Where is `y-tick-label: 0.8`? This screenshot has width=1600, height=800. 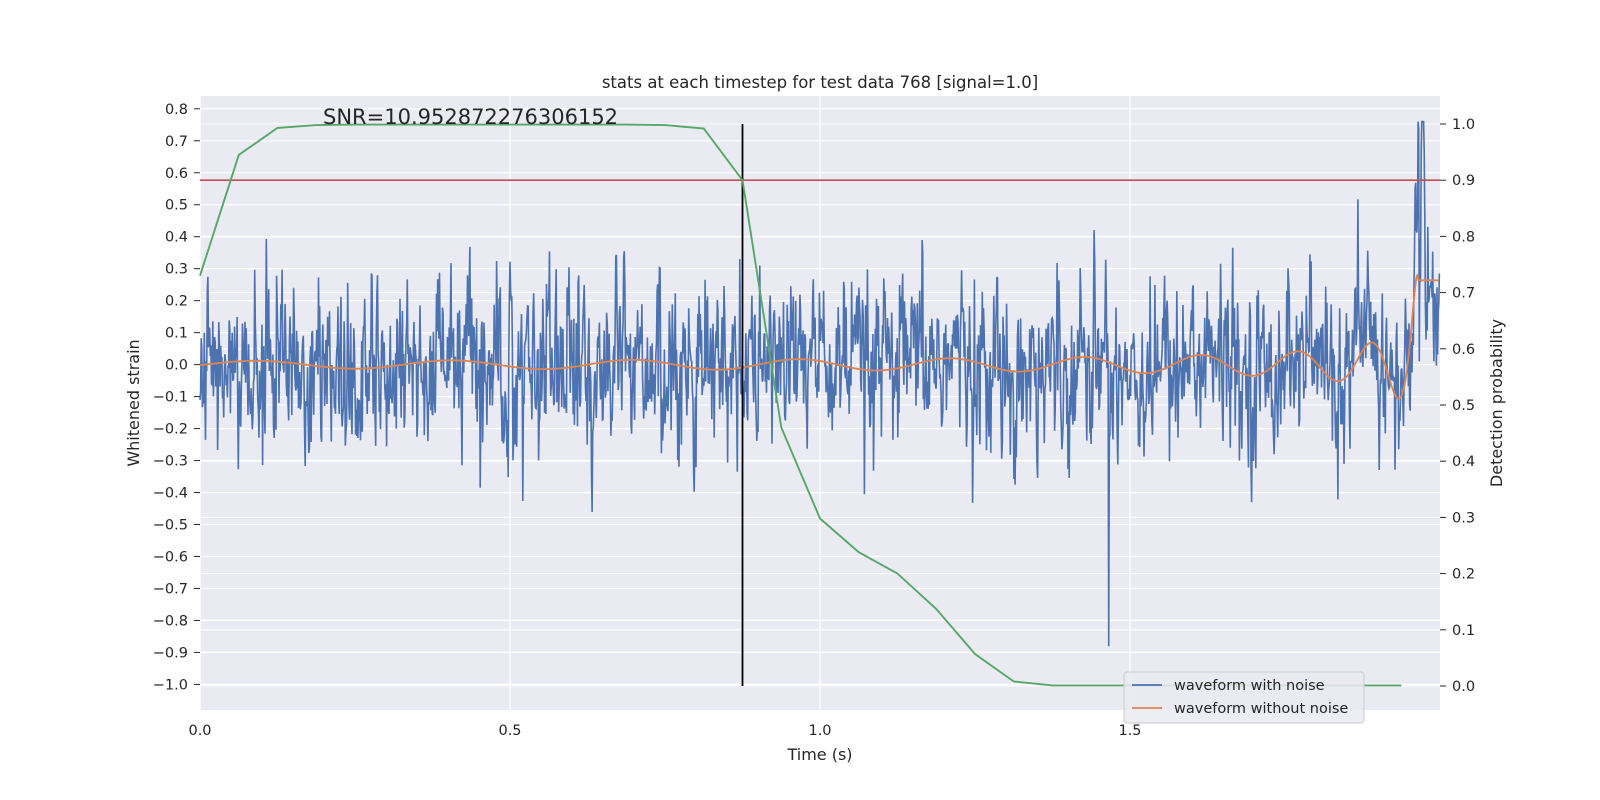 y-tick-label: 0.8 is located at coordinates (176, 110).